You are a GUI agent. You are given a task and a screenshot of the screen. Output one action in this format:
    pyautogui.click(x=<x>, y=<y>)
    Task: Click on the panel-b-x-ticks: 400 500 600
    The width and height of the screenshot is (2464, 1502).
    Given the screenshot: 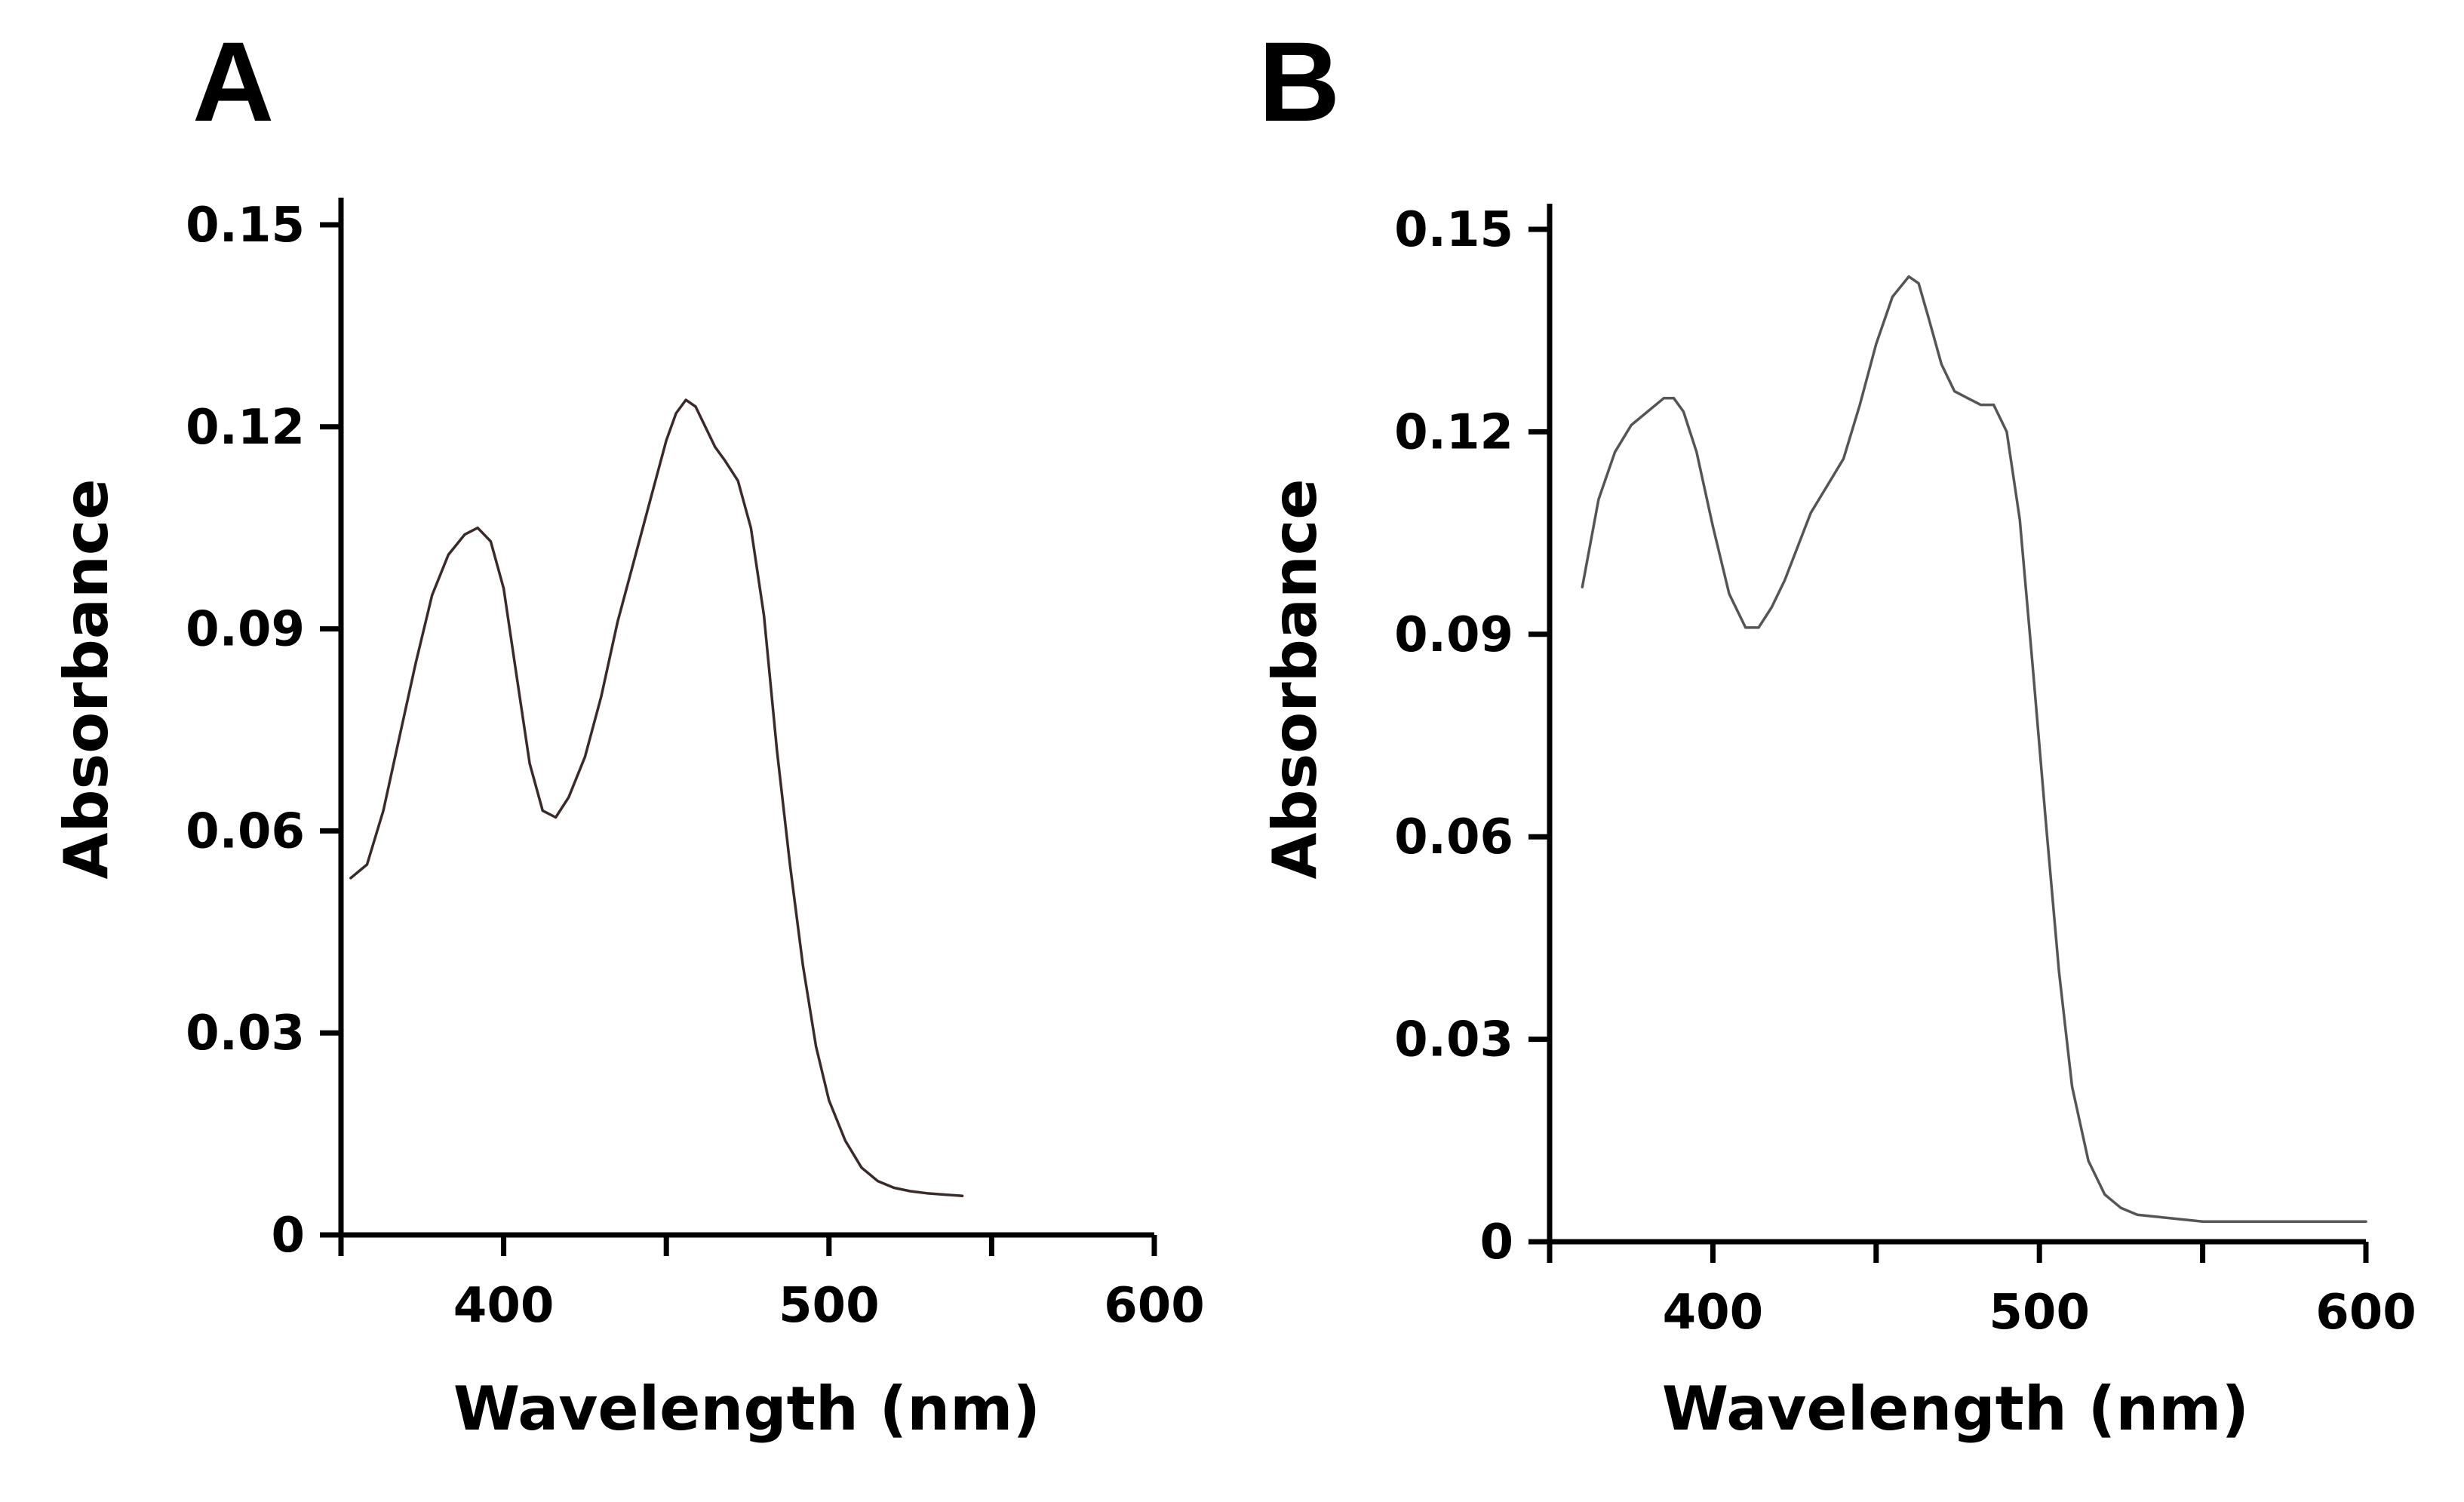 What is the action you would take?
    pyautogui.click(x=1981, y=1291)
    